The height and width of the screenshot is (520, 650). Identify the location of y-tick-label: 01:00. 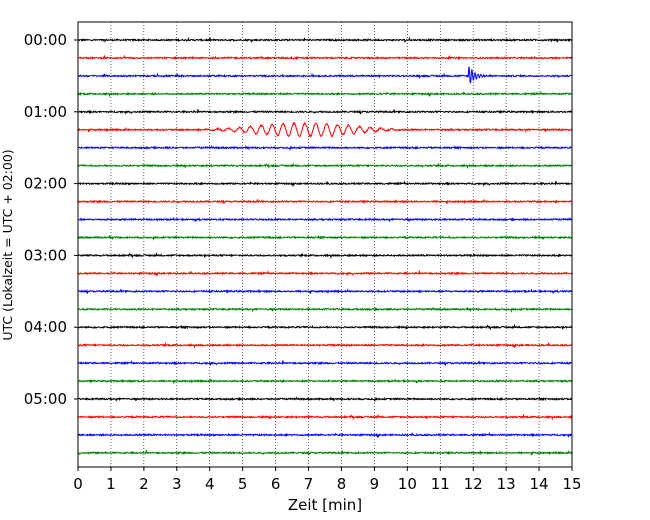
(45, 112).